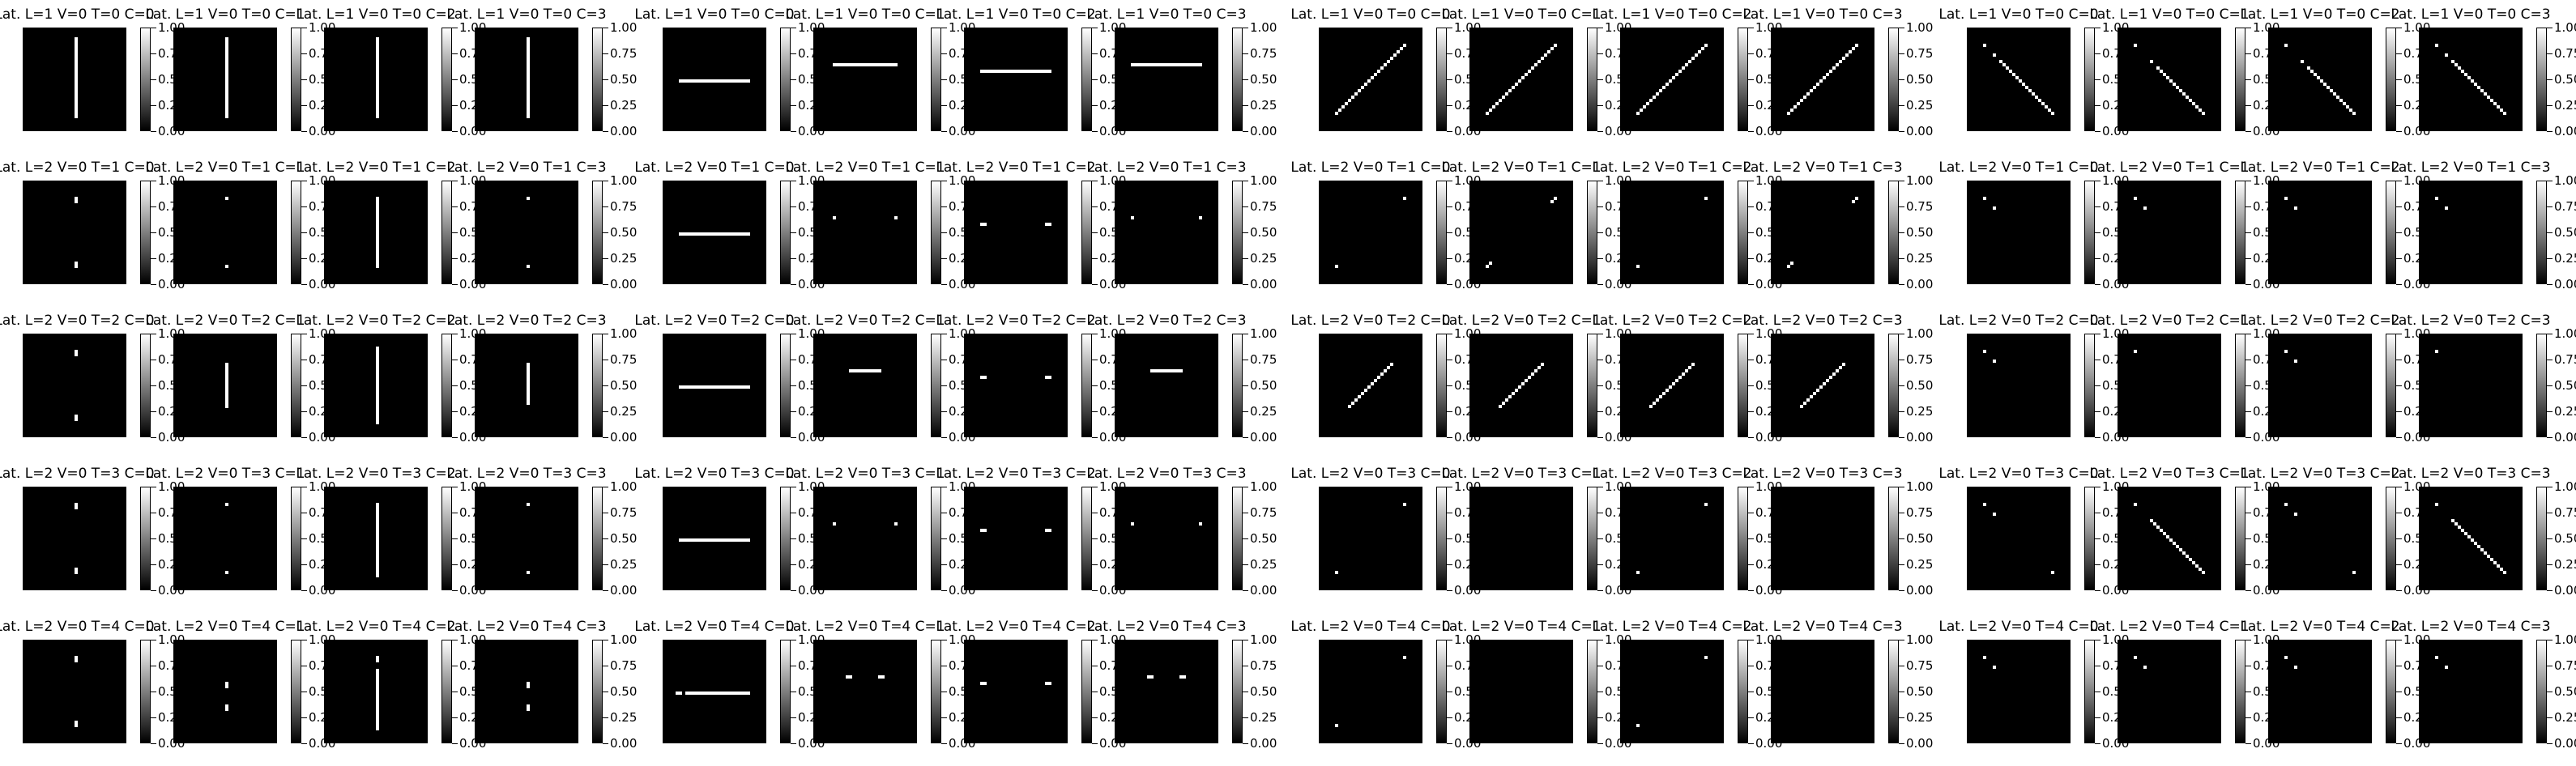 The image size is (2576, 766). Describe the element at coordinates (1521, 14) in the screenshot. I see `panel-title: Lat. L=1 V=0 T=0 C=1` at that location.